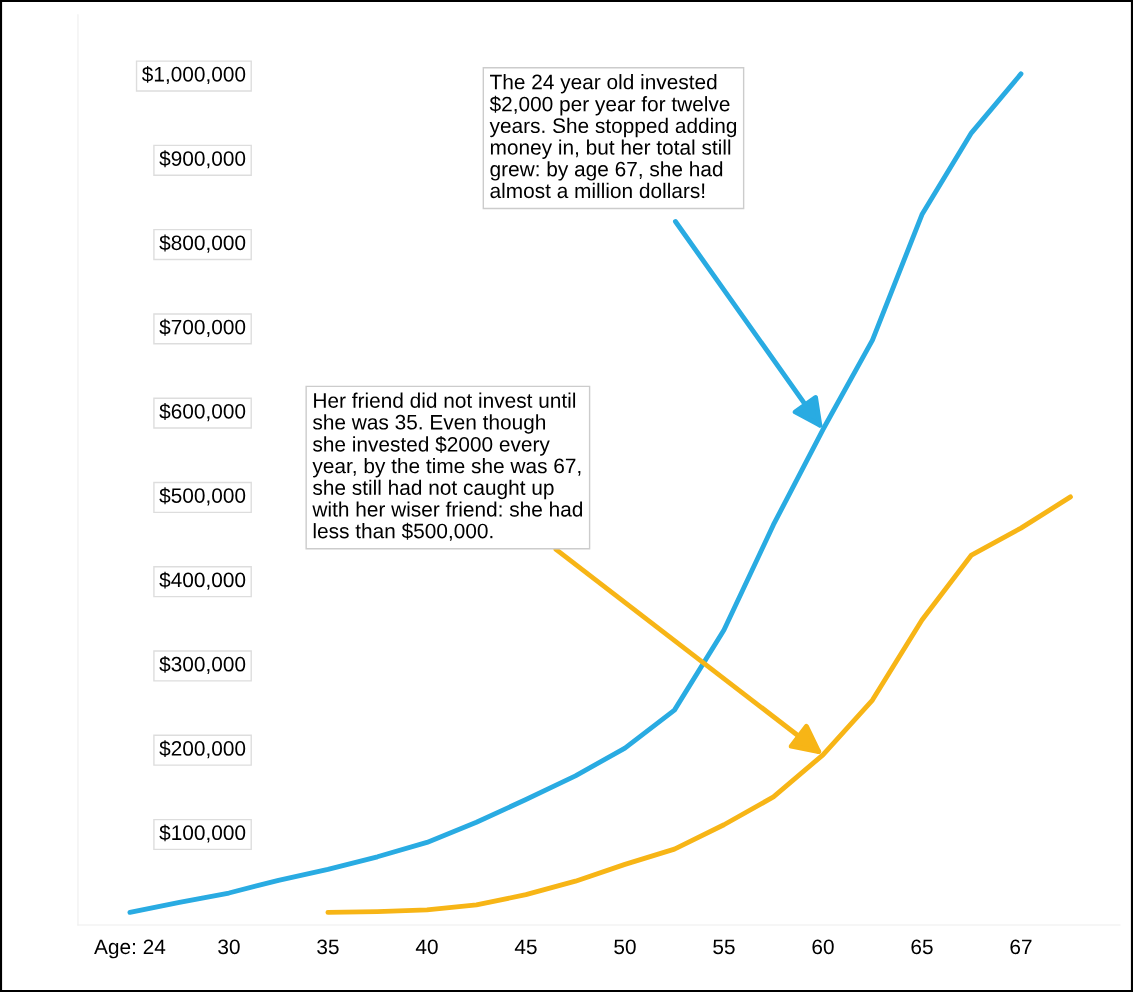 The height and width of the screenshot is (992, 1133). I want to click on x-tick-label: Age: 24, so click(130, 949).